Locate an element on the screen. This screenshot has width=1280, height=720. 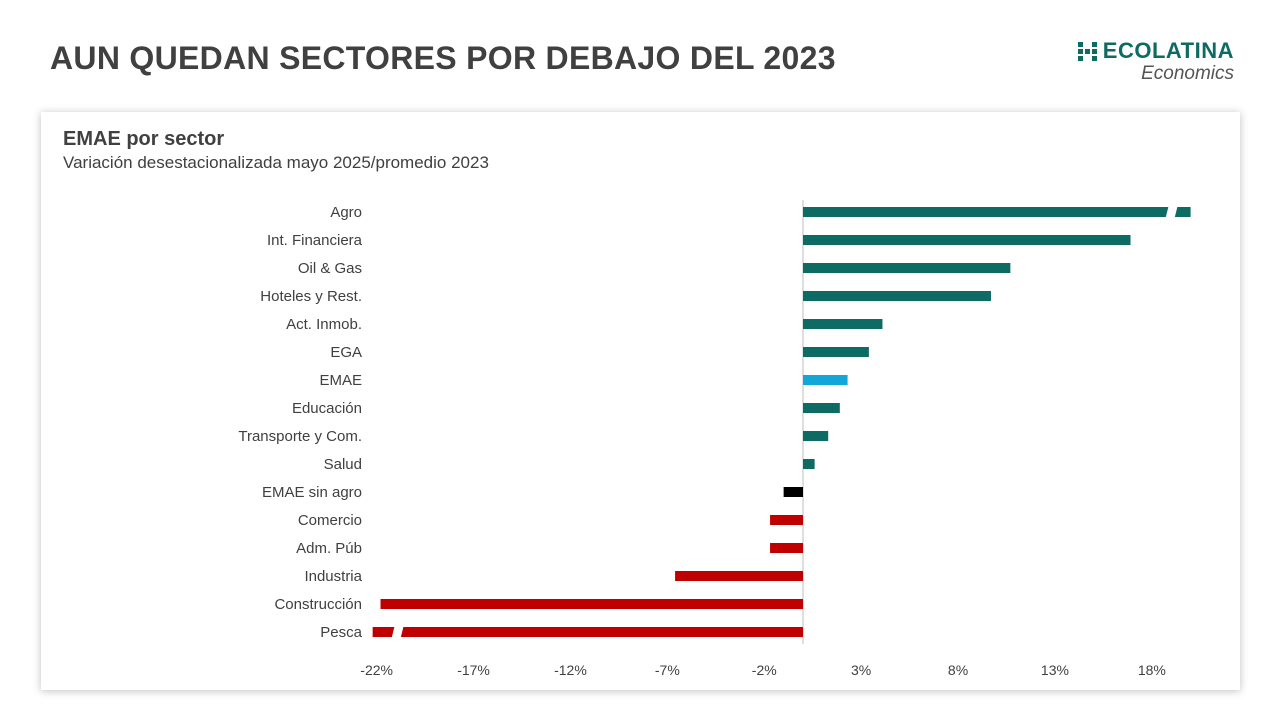
category-label-construccion: Construcción is located at coordinates (318, 604).